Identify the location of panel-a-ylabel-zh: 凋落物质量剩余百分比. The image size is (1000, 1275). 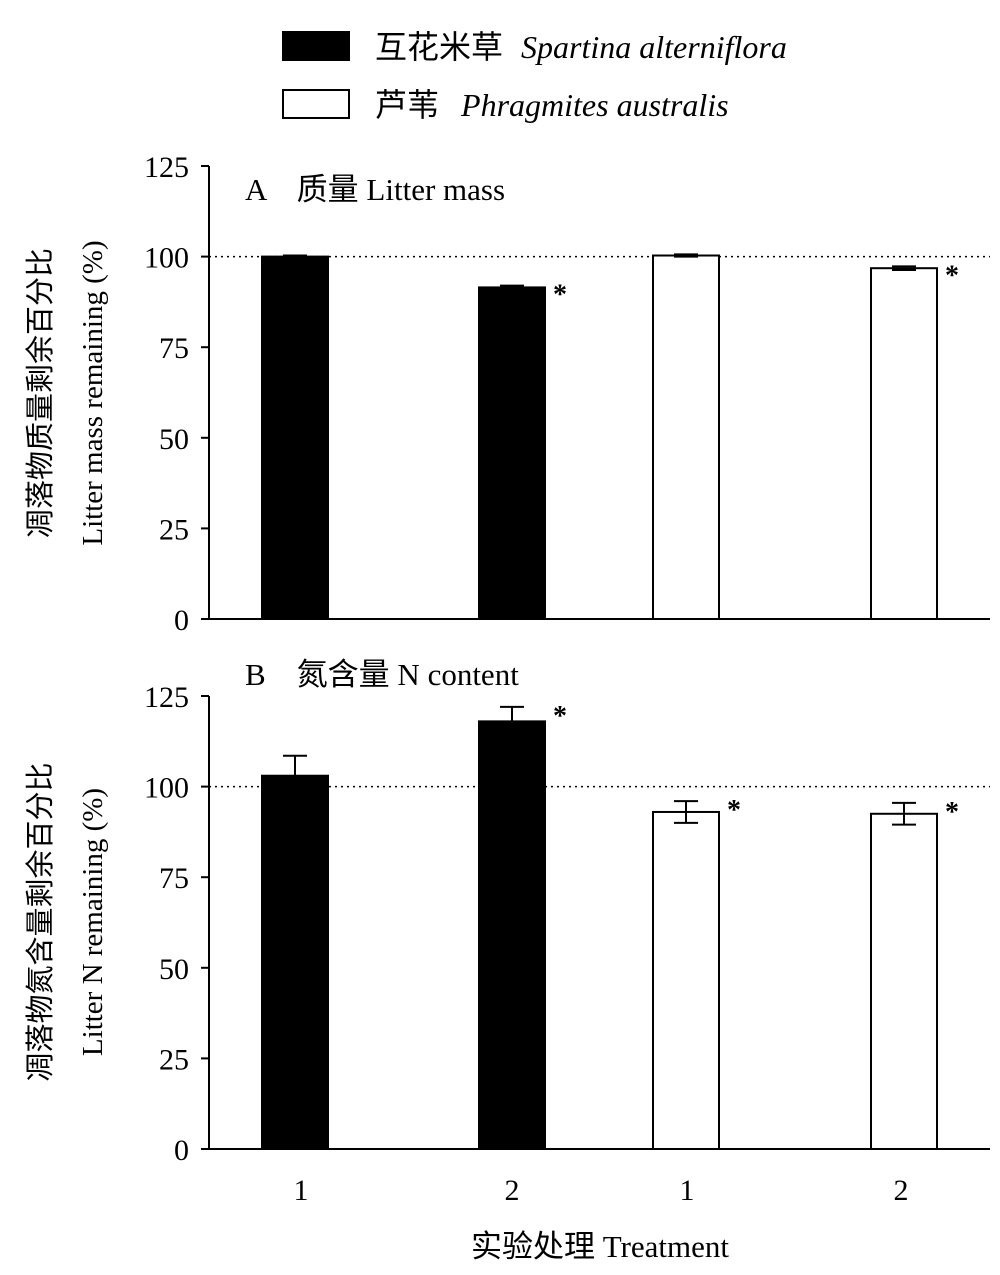
(40, 393).